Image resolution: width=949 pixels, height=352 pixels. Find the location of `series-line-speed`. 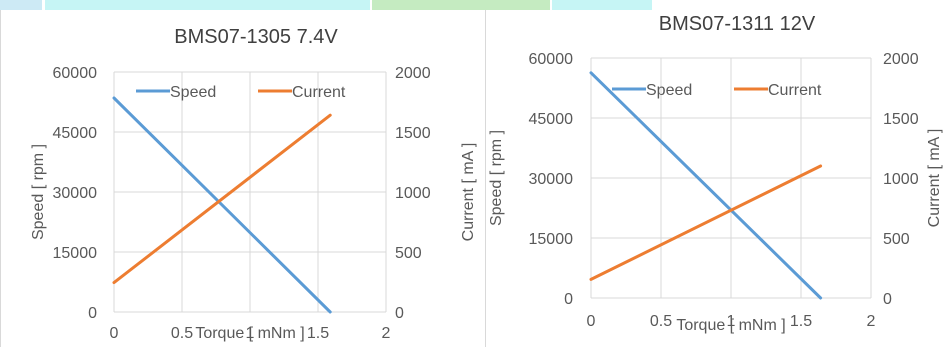

series-line-speed is located at coordinates (222, 205).